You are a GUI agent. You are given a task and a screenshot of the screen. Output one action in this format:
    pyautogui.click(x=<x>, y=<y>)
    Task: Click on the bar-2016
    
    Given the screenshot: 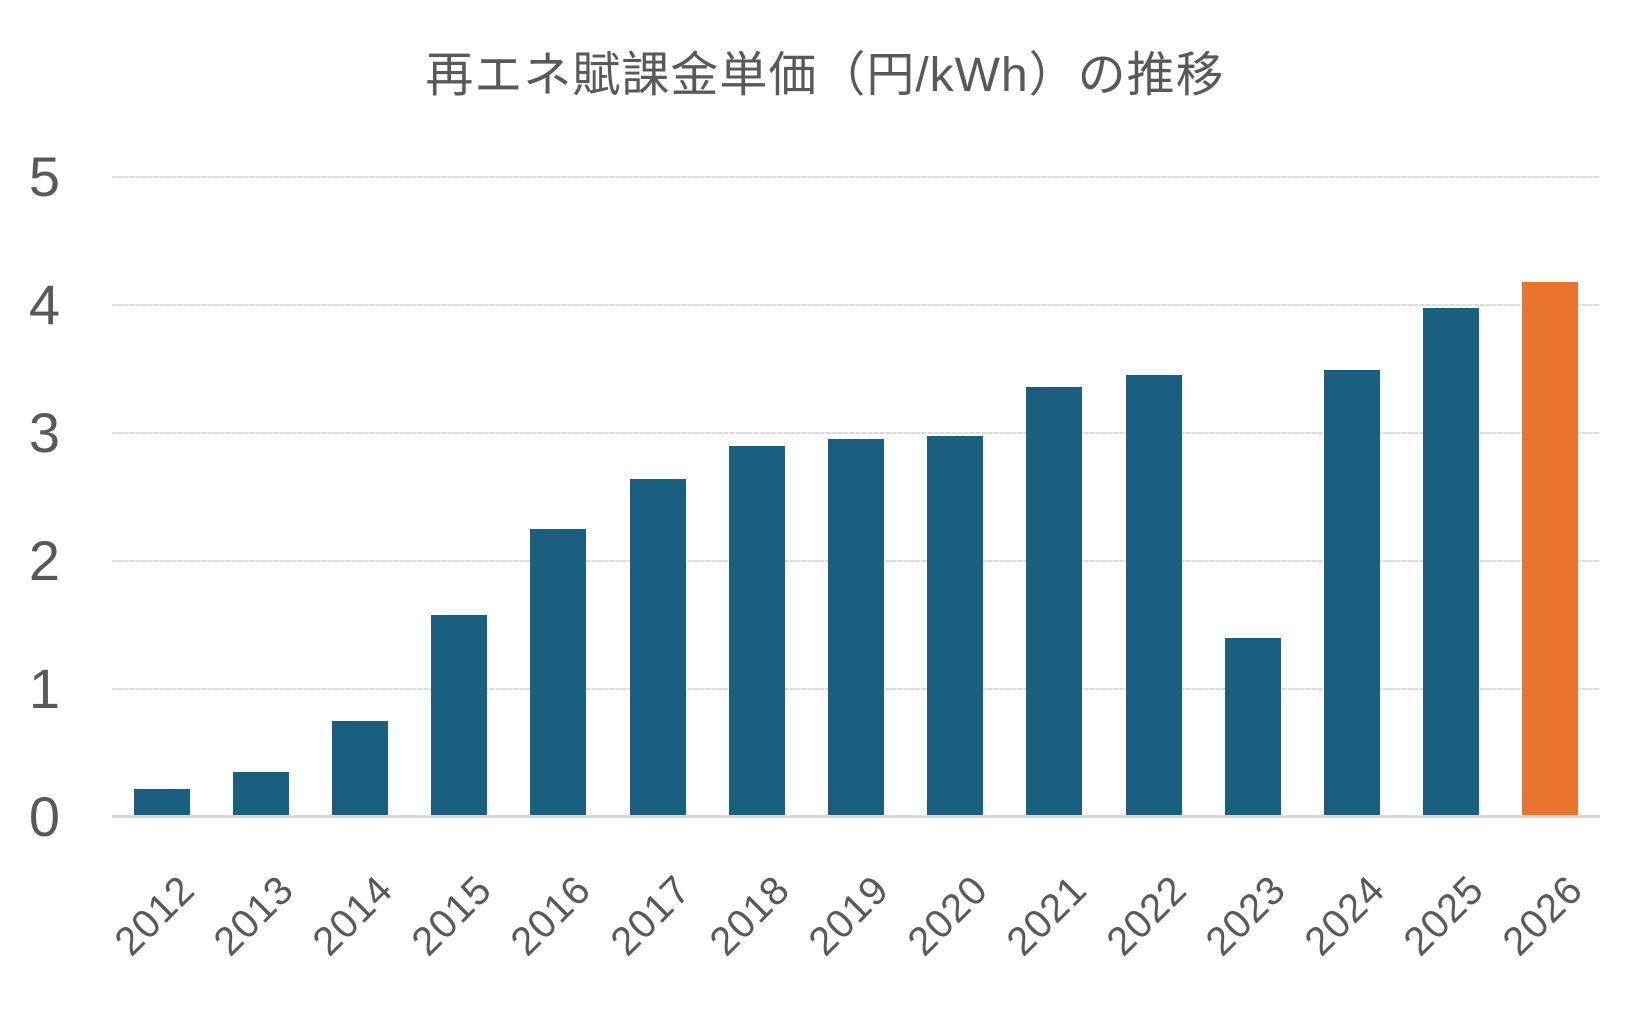 What is the action you would take?
    pyautogui.click(x=558, y=673)
    